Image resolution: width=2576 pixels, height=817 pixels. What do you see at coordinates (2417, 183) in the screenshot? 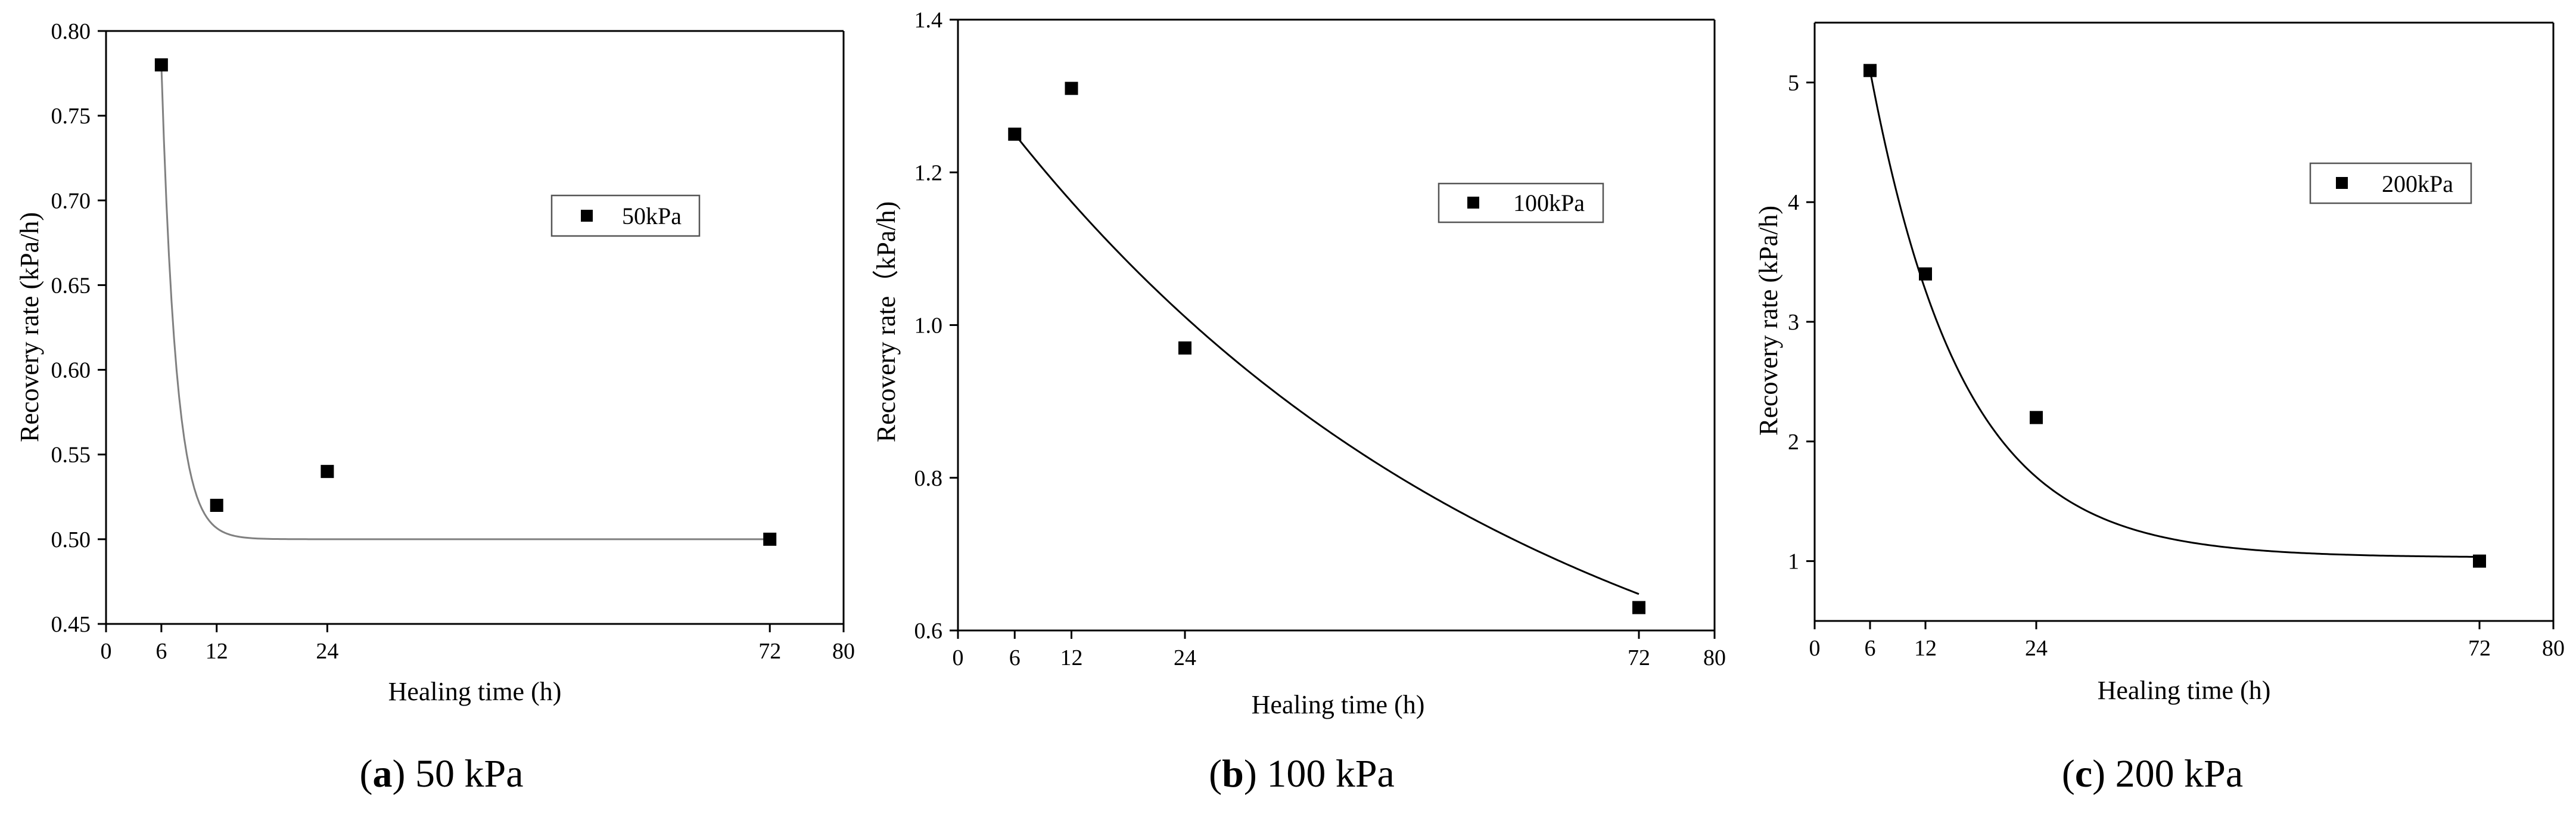
I see `legend-label: 200kPa` at bounding box center [2417, 183].